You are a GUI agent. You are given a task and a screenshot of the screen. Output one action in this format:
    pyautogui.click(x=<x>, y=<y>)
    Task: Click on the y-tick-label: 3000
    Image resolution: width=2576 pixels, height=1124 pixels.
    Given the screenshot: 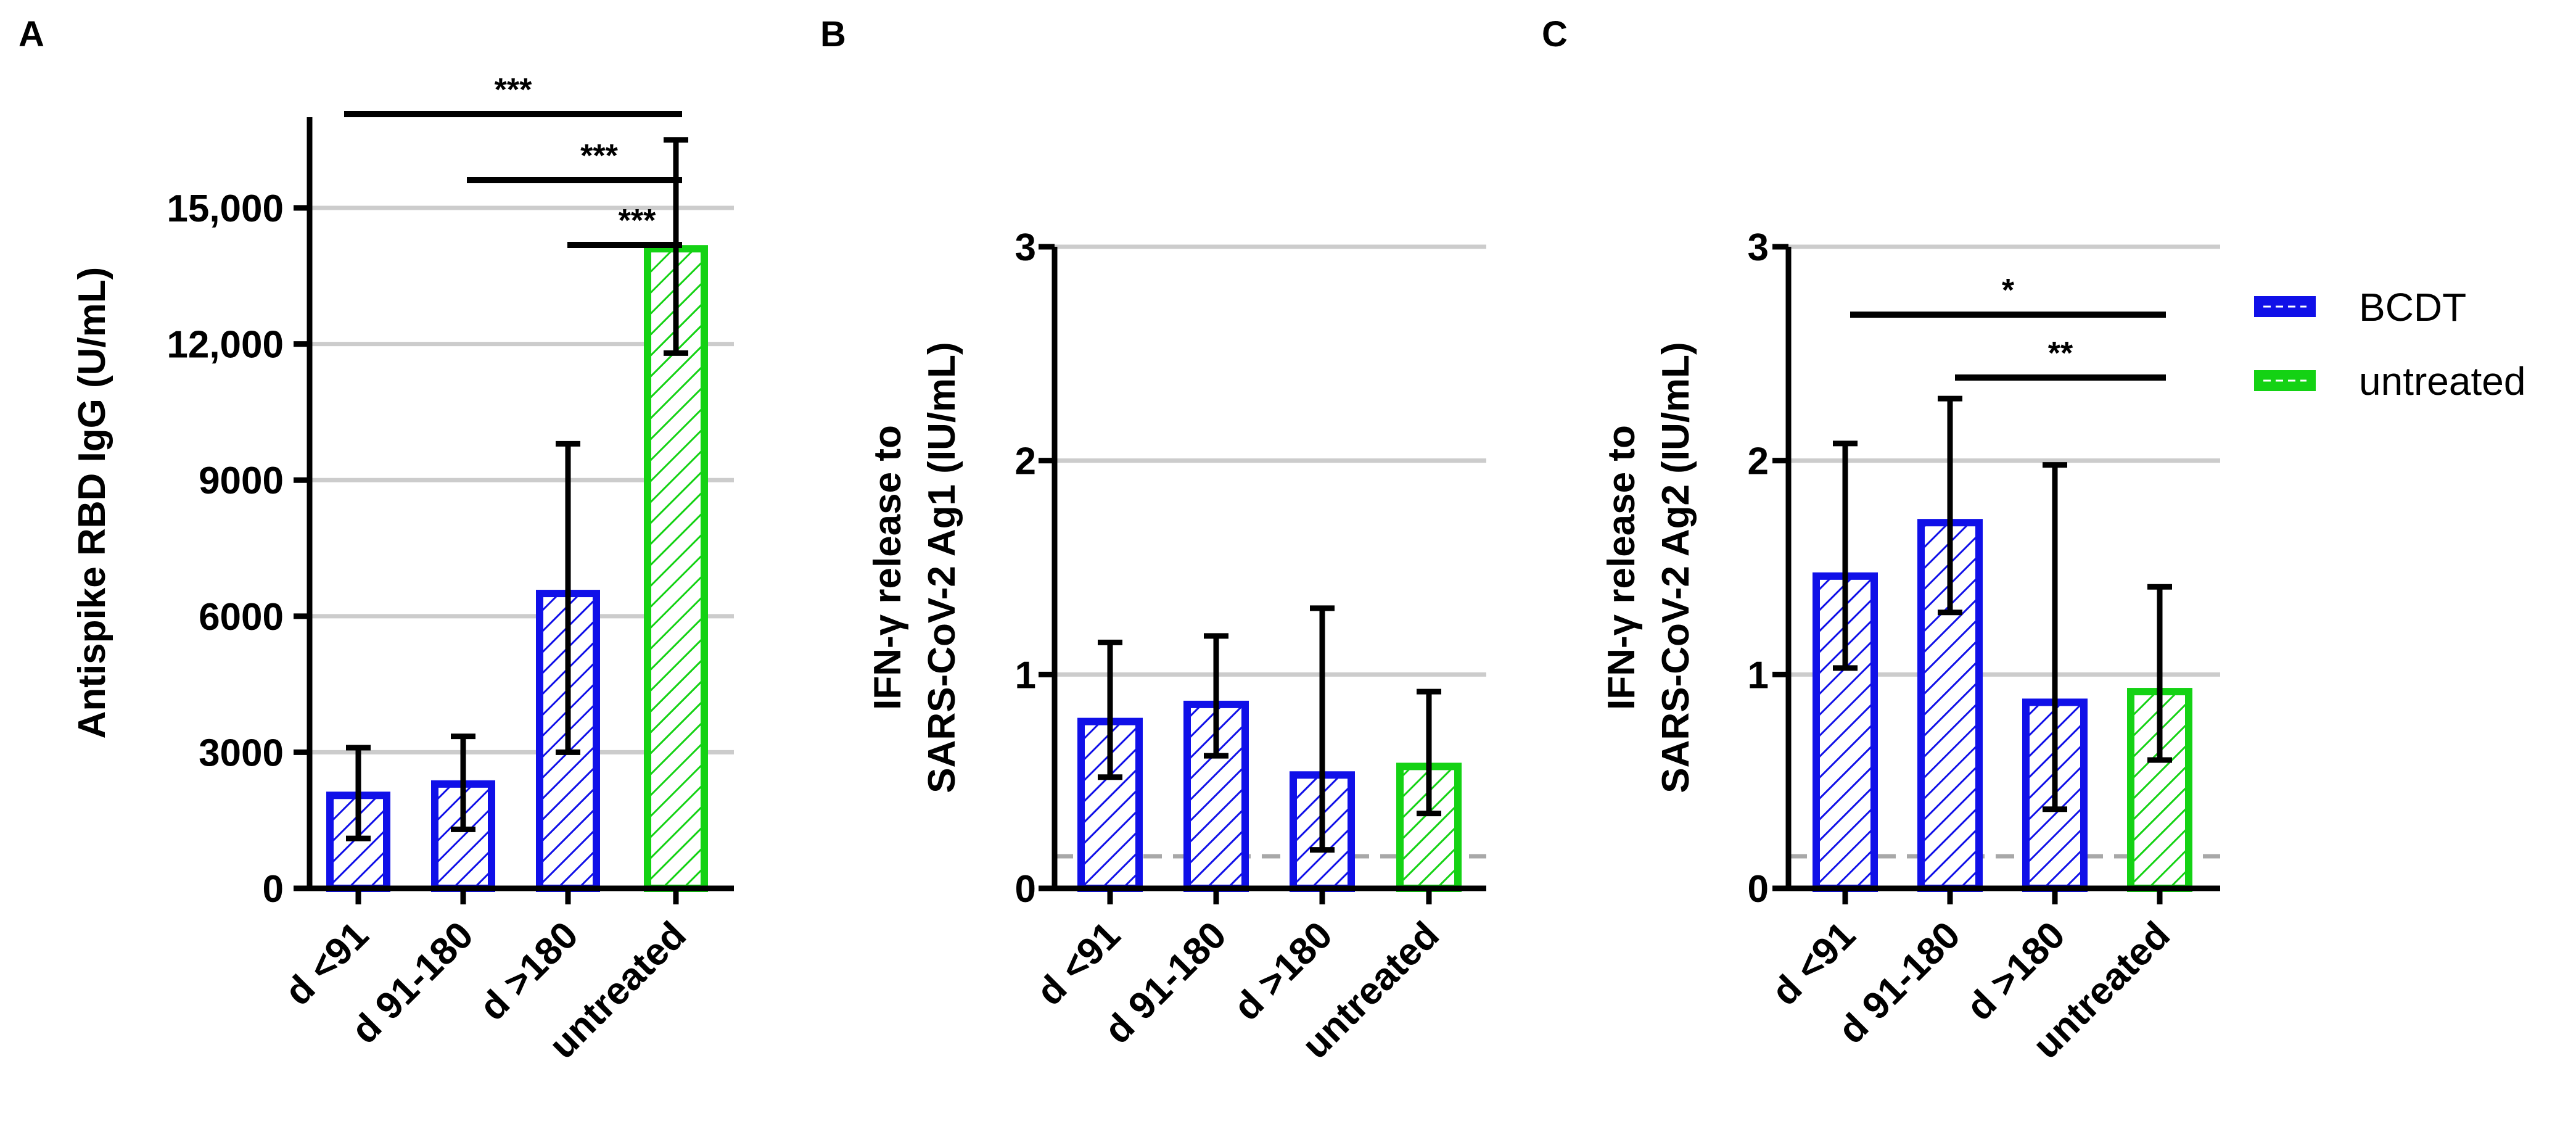 What is the action you would take?
    pyautogui.click(x=241, y=753)
    